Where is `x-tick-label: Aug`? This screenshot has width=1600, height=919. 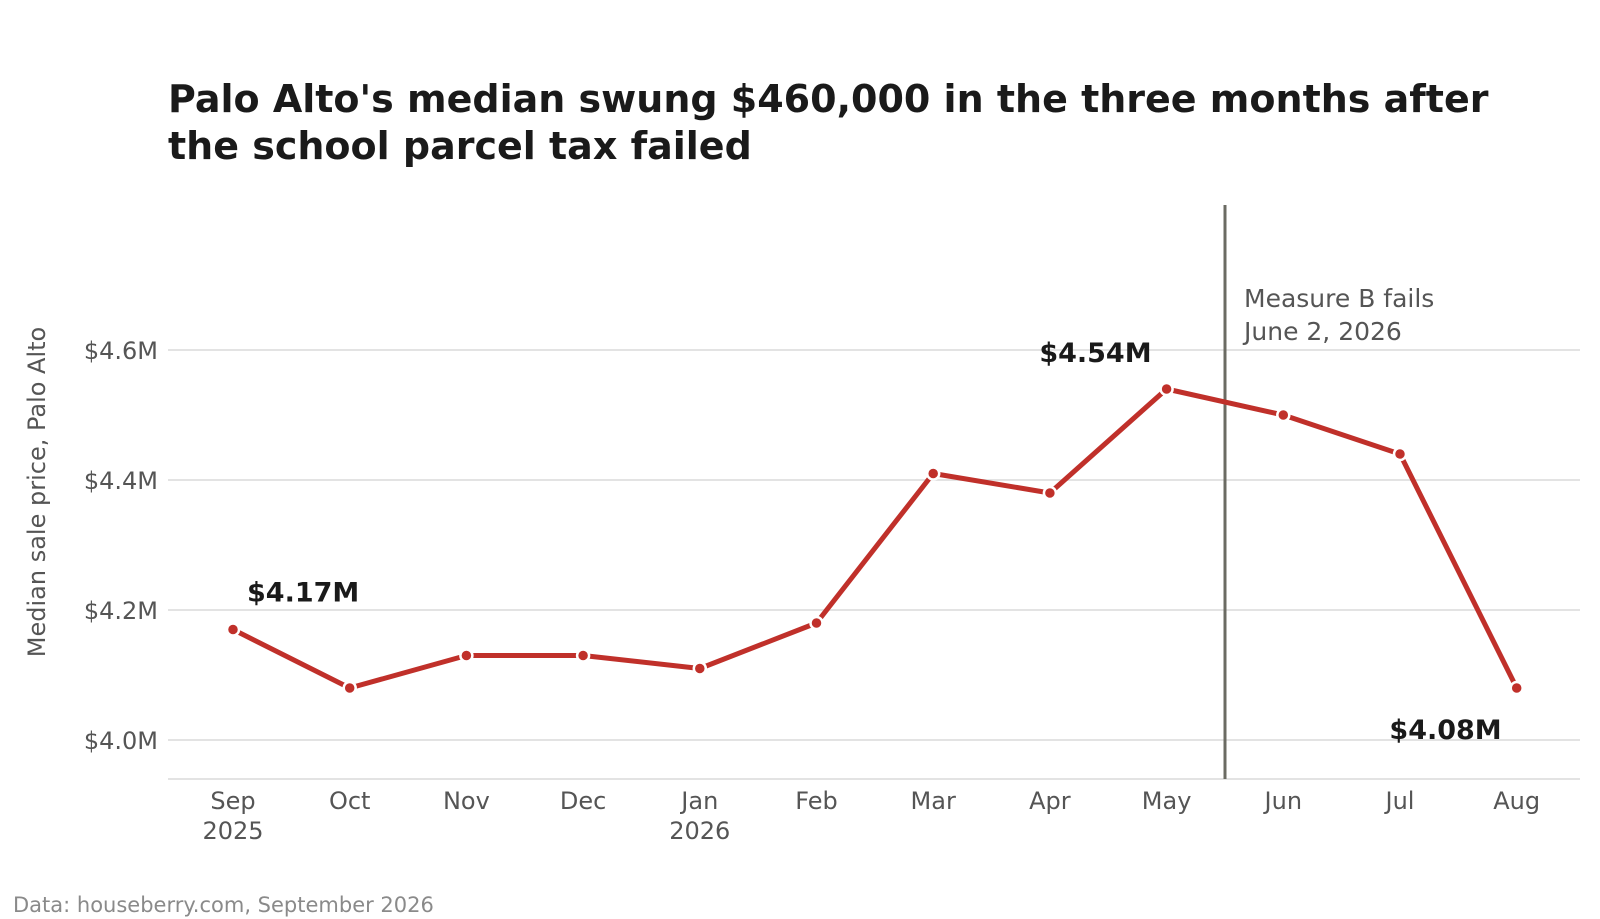 x-tick-label: Aug is located at coordinates (1516, 801).